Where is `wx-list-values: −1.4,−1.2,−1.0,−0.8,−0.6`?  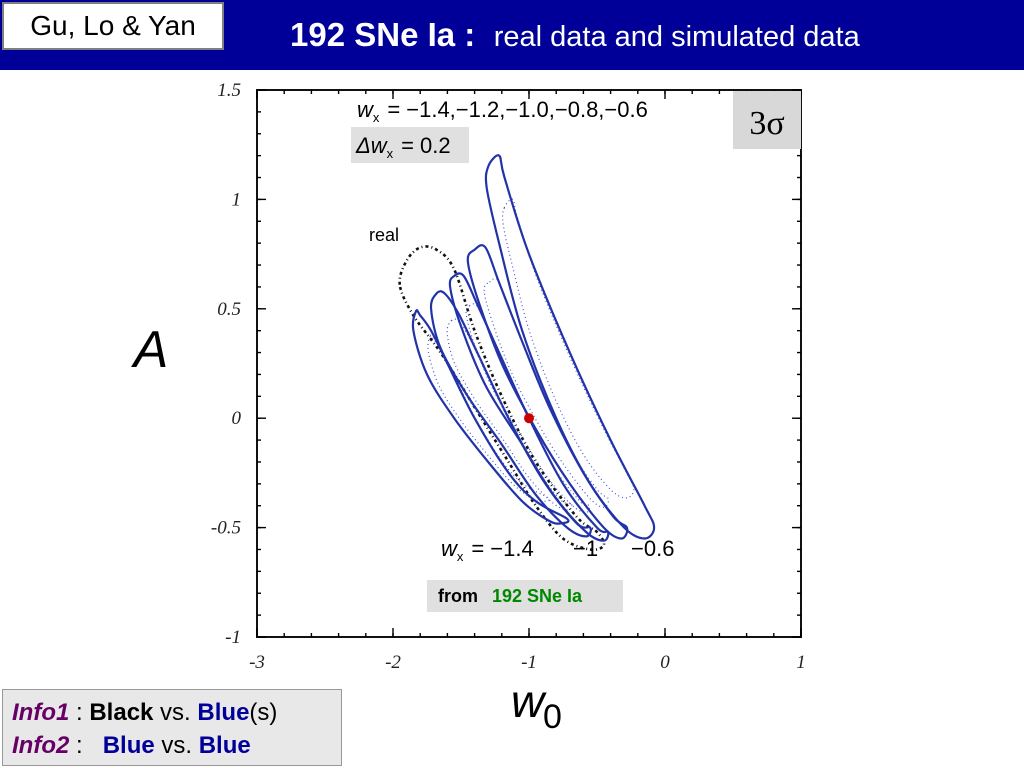
wx-list-values: −1.4,−1.2,−1.0,−0.8,−0.6 is located at coordinates (527, 109).